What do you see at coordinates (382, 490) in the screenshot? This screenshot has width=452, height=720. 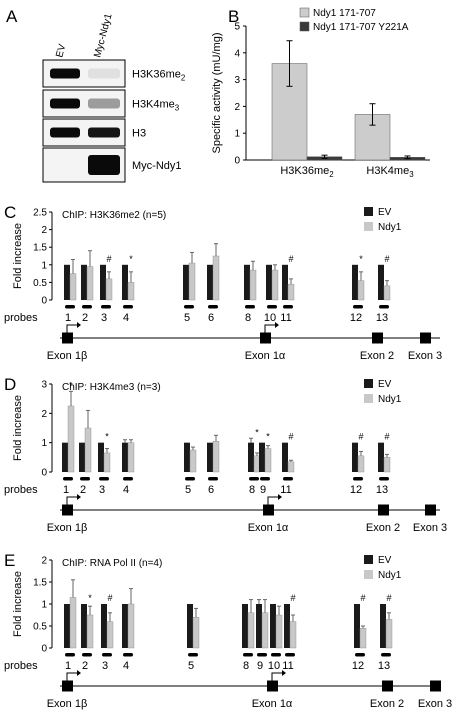 I see `probe-label: 13` at bounding box center [382, 490].